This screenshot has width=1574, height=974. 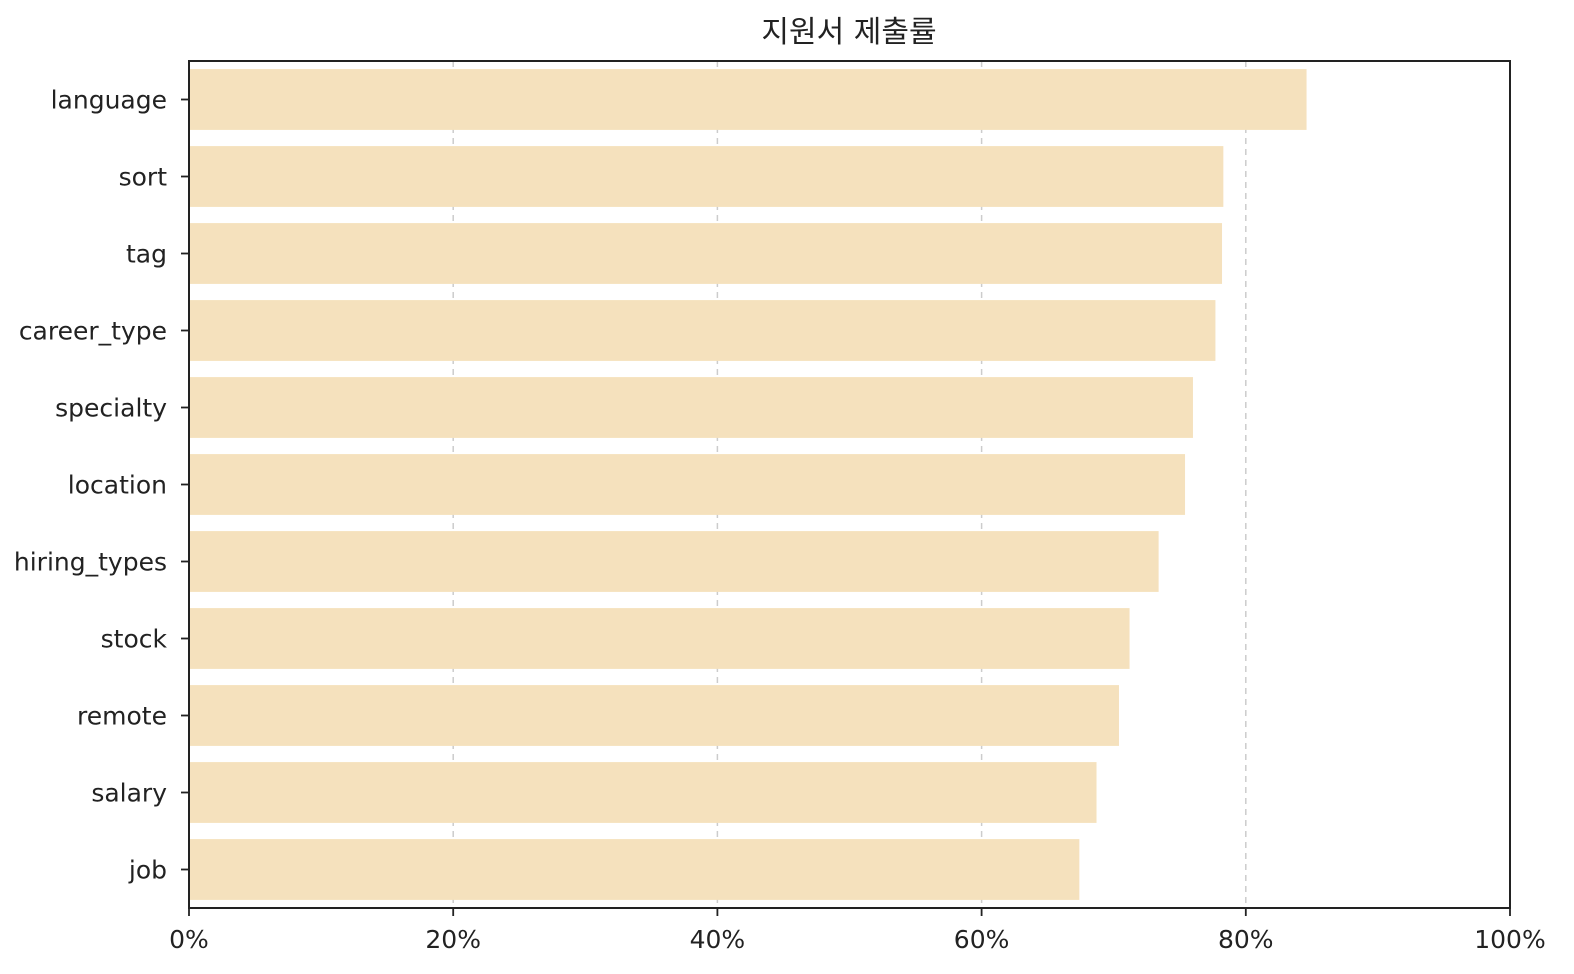 I want to click on x-axis: 0% 20% 40% 60% 80% 100%, so click(x=857, y=931).